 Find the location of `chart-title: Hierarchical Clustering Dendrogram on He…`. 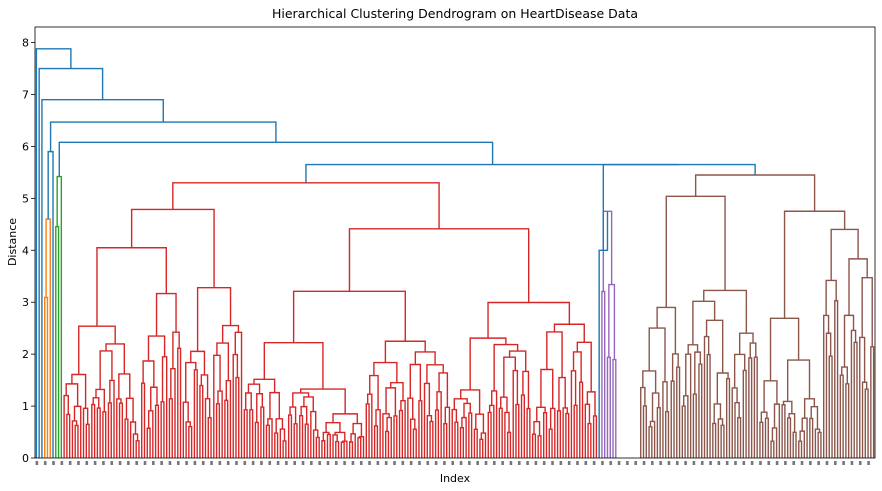

chart-title: Hierarchical Clustering Dendrogram on He… is located at coordinates (455, 13).